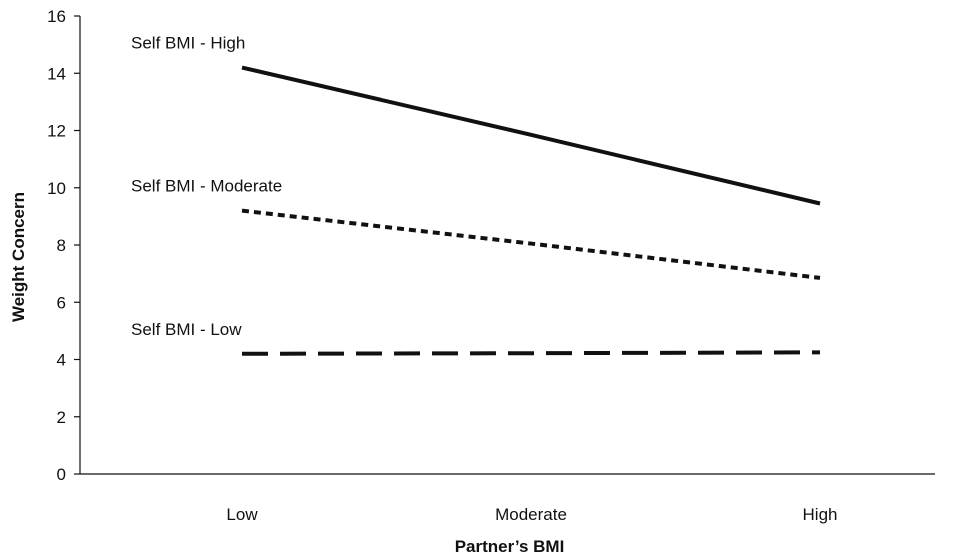  Describe the element at coordinates (188, 43) in the screenshot. I see `series-label: Self BMI - High` at that location.